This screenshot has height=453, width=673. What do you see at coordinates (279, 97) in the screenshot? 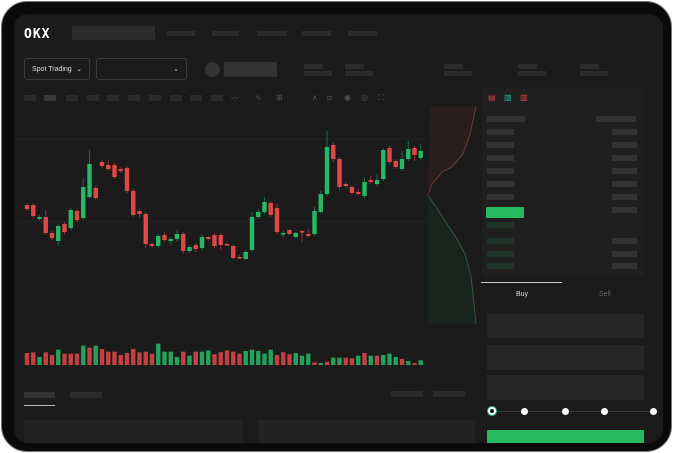
I see `interval-icon: ⊞` at bounding box center [279, 97].